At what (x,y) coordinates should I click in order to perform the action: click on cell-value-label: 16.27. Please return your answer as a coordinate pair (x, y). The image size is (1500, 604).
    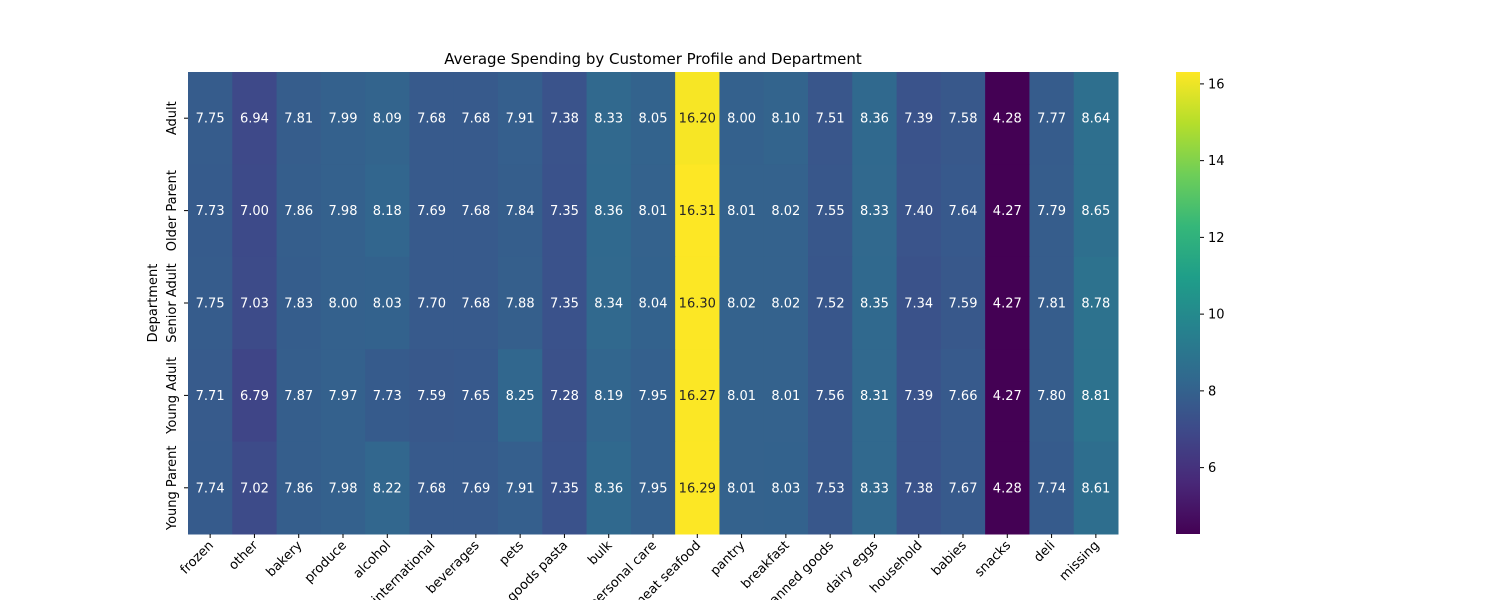
    Looking at the image, I should click on (697, 396).